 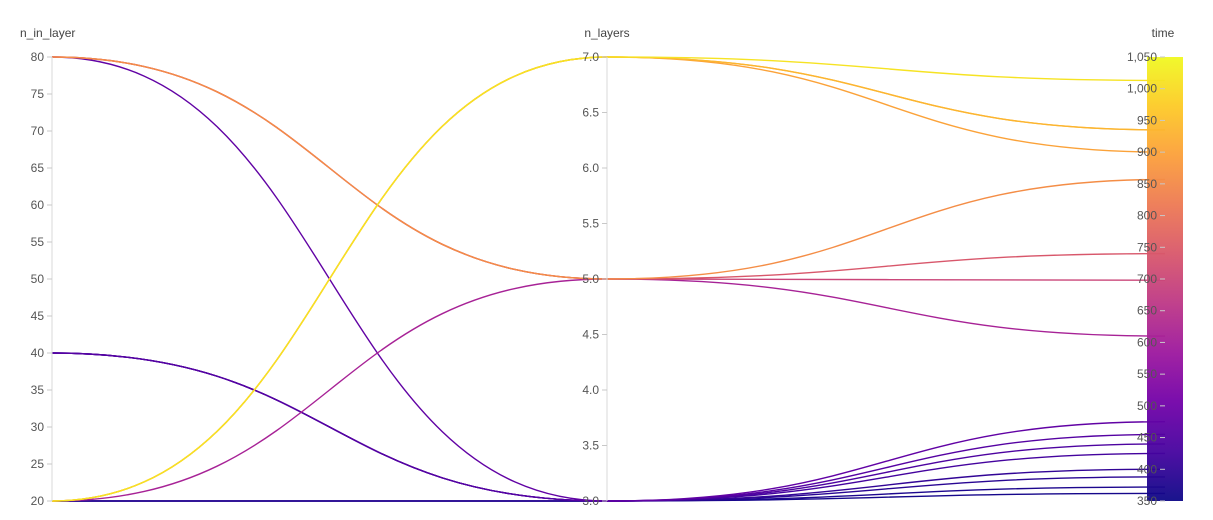 I want to click on tick-label: 5.0, so click(x=590, y=279).